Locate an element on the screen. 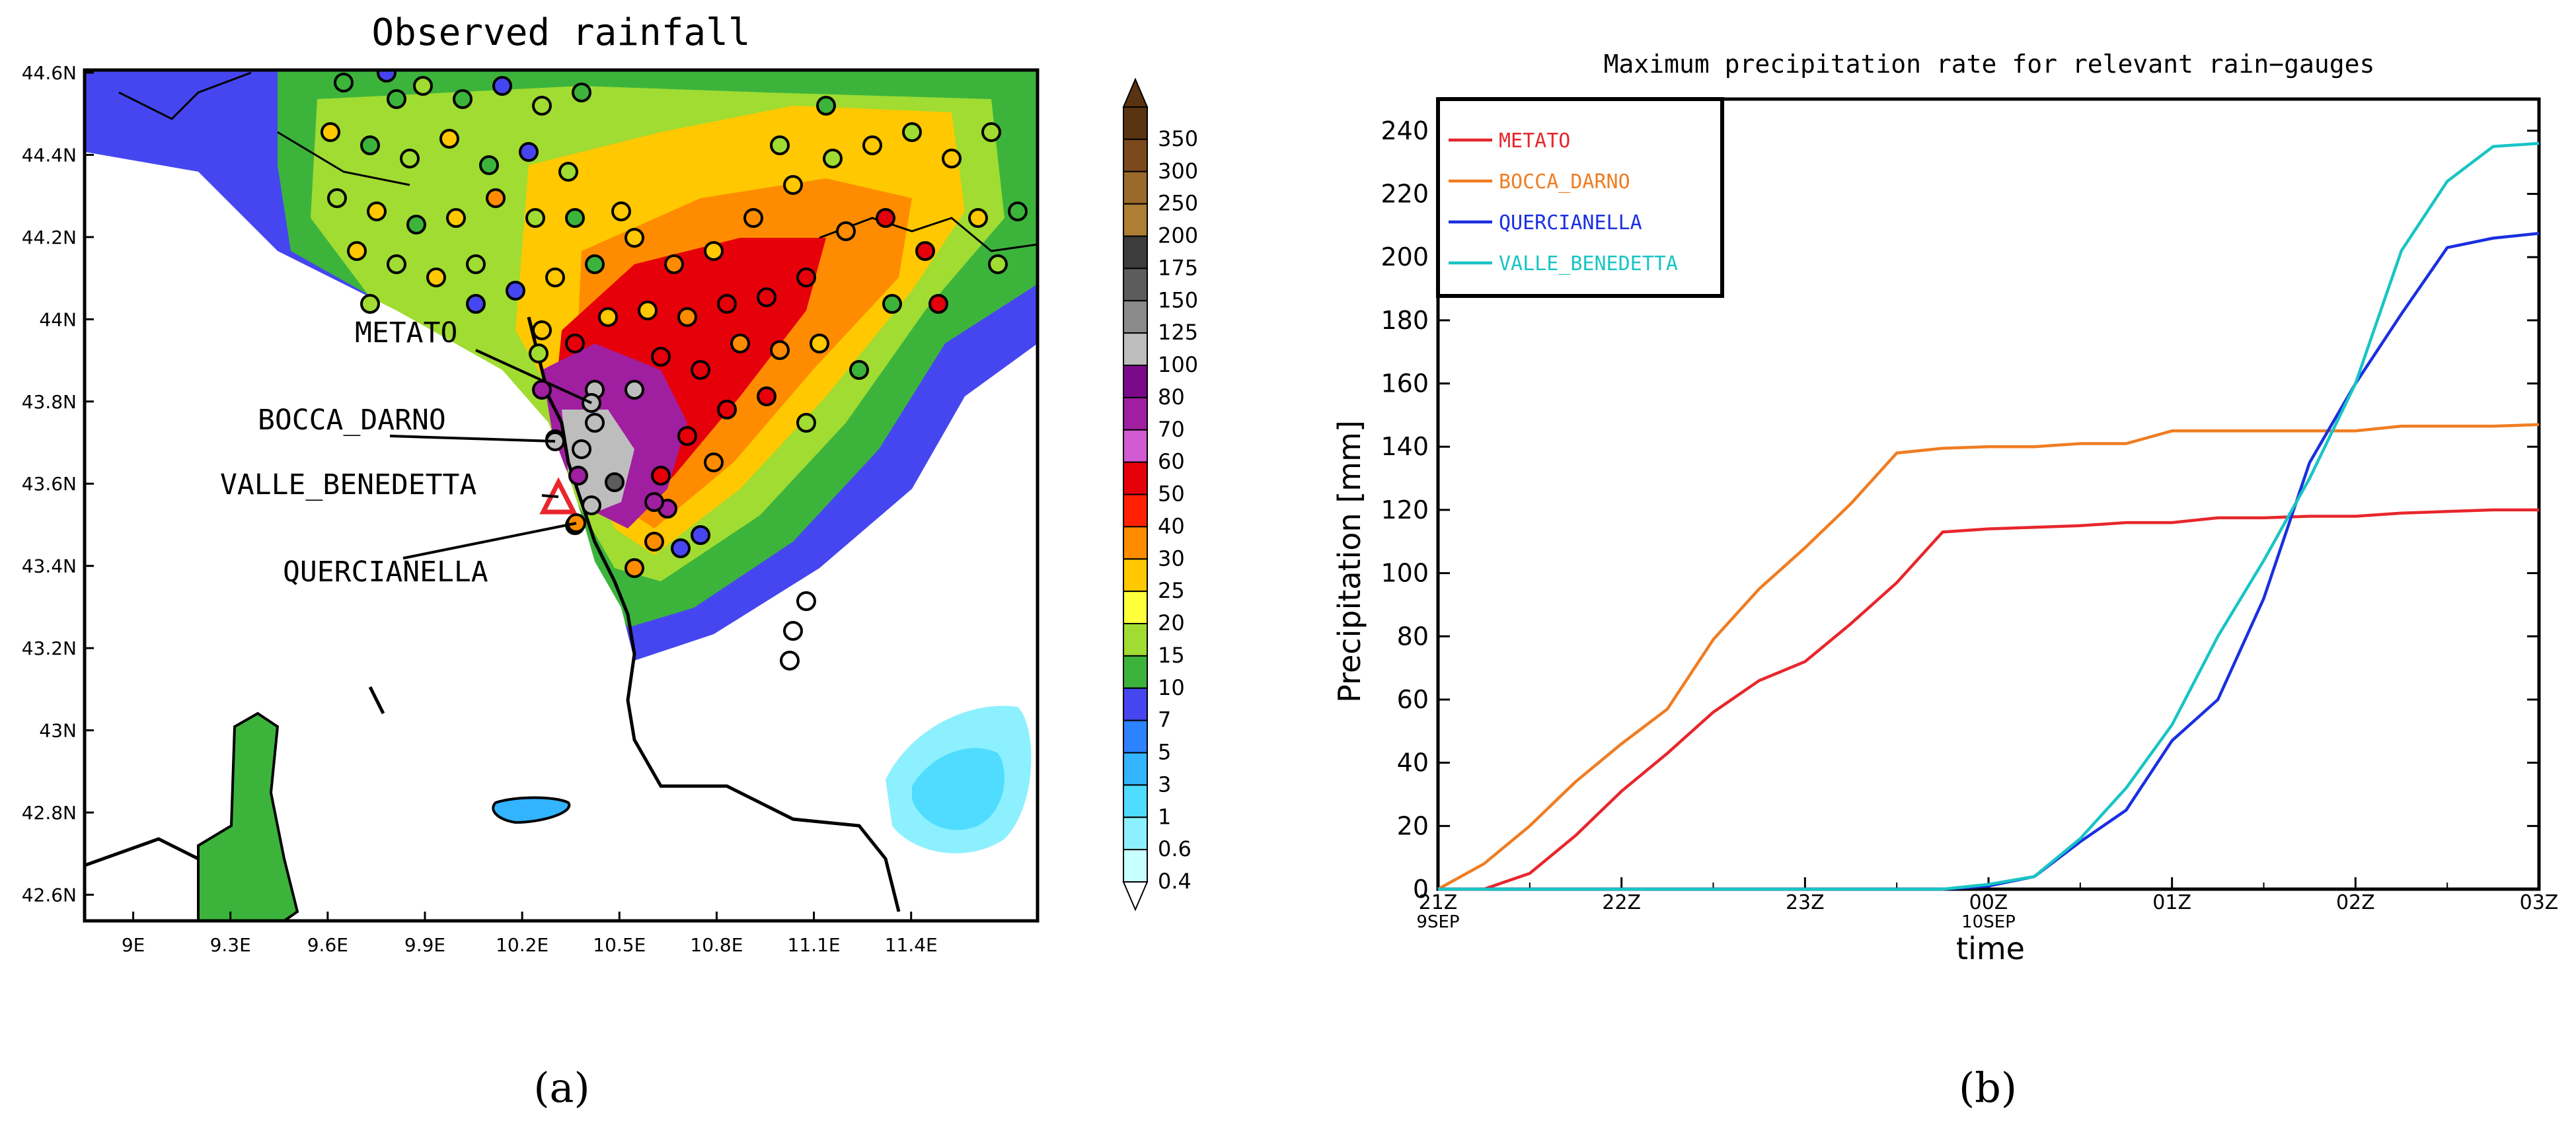 Image resolution: width=2576 pixels, height=1123 pixels. rain-gauges is located at coordinates (674, 370).